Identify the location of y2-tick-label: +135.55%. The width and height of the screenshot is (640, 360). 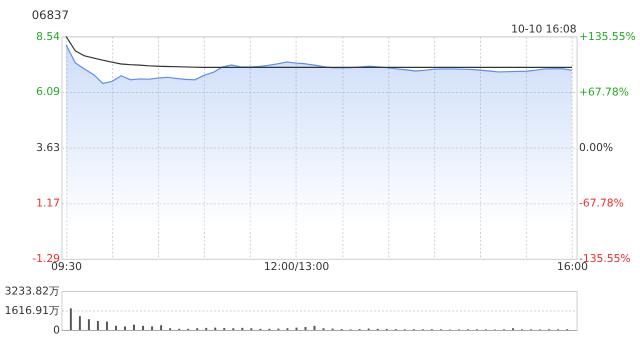
(607, 36).